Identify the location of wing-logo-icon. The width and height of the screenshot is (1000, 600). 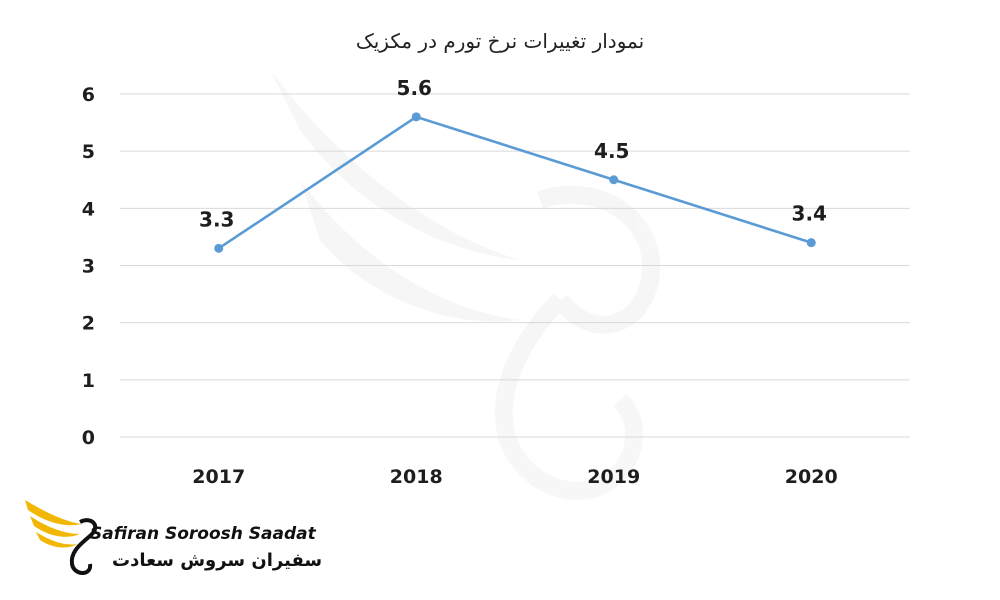
(61, 537).